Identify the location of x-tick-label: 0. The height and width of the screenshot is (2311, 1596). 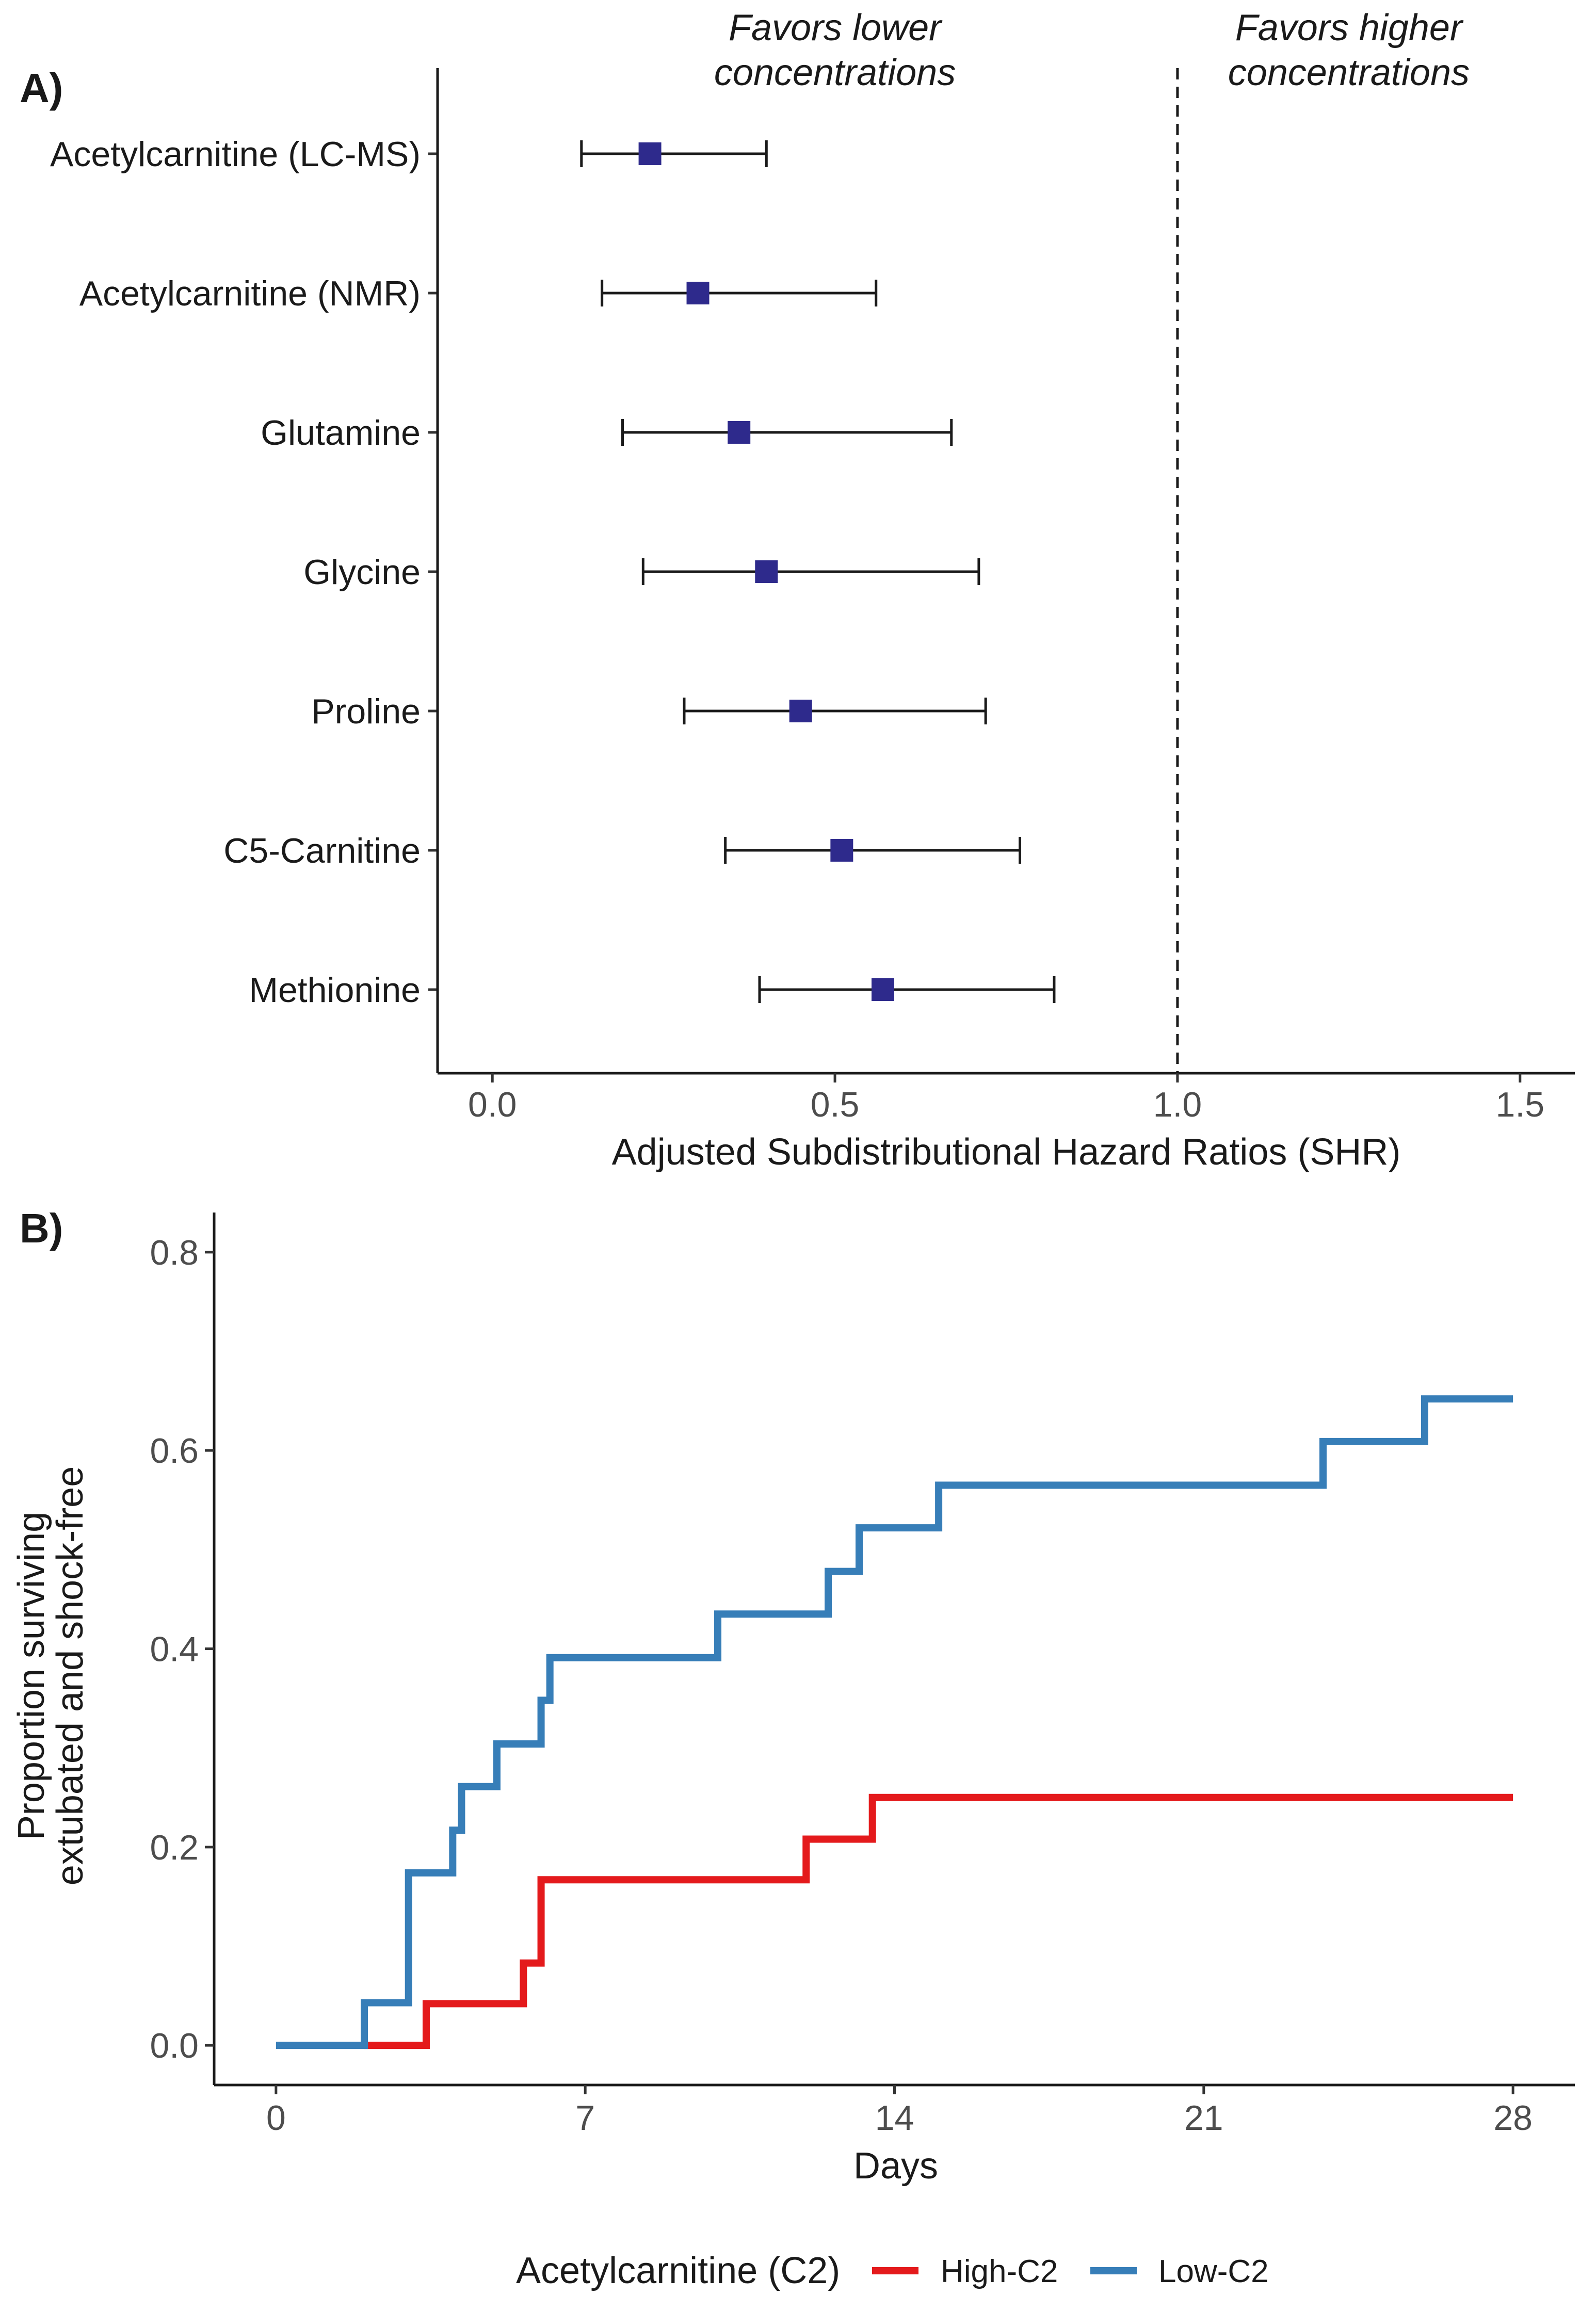
(276, 2118).